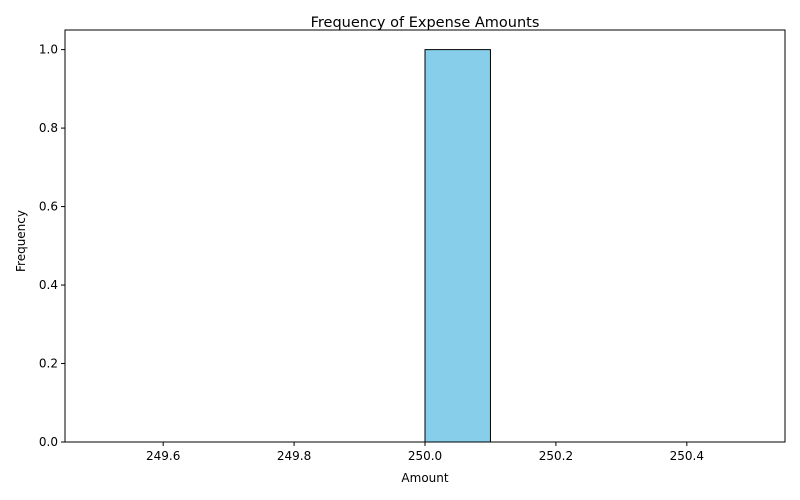 Image resolution: width=800 pixels, height=500 pixels. Describe the element at coordinates (21, 241) in the screenshot. I see `y-axis-label: Frequency` at that location.